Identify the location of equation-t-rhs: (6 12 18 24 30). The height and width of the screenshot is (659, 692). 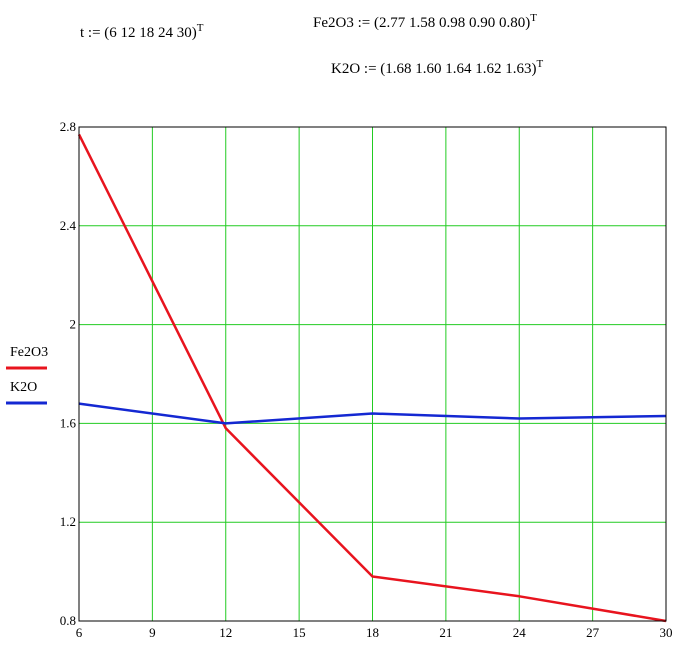
(150, 33).